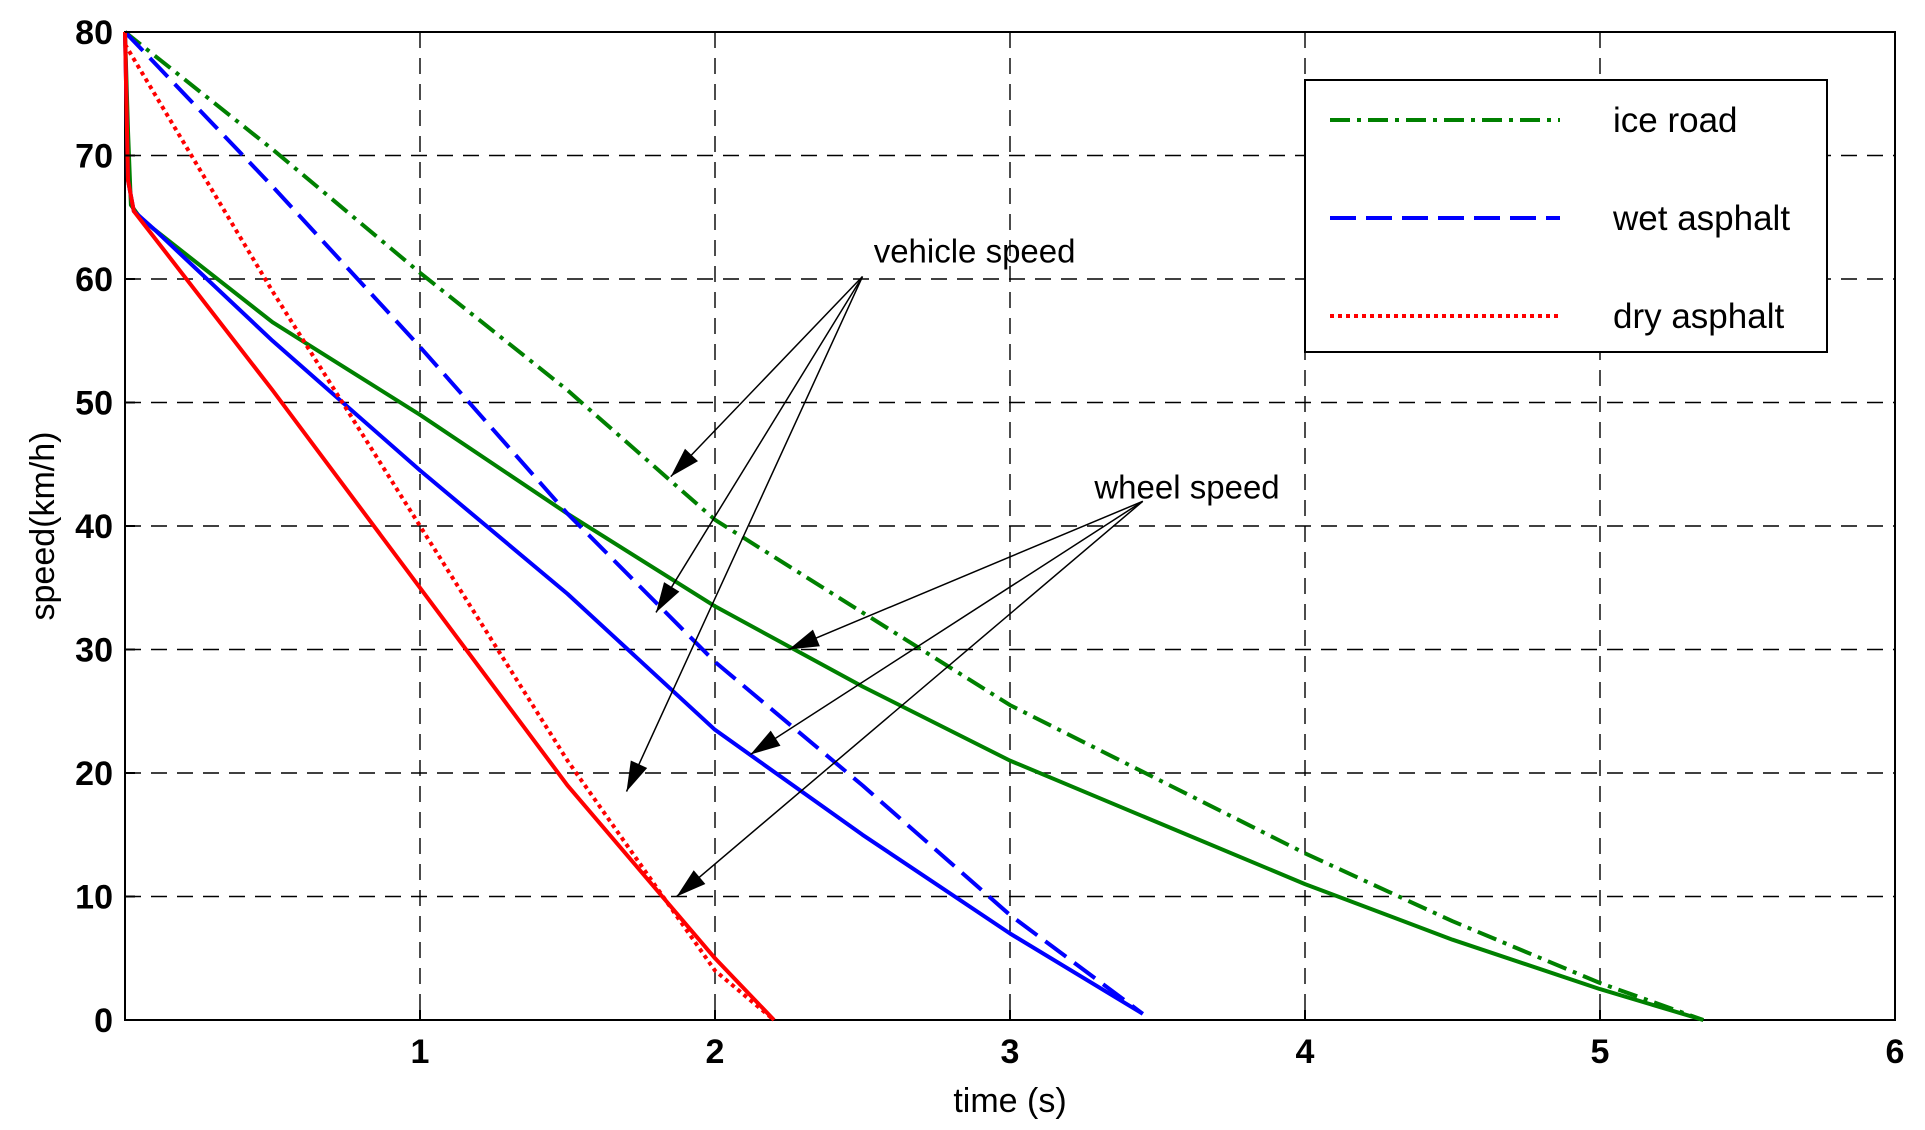 The height and width of the screenshot is (1130, 1925). Describe the element at coordinates (94, 898) in the screenshot. I see `y-tick-label: 10` at that location.